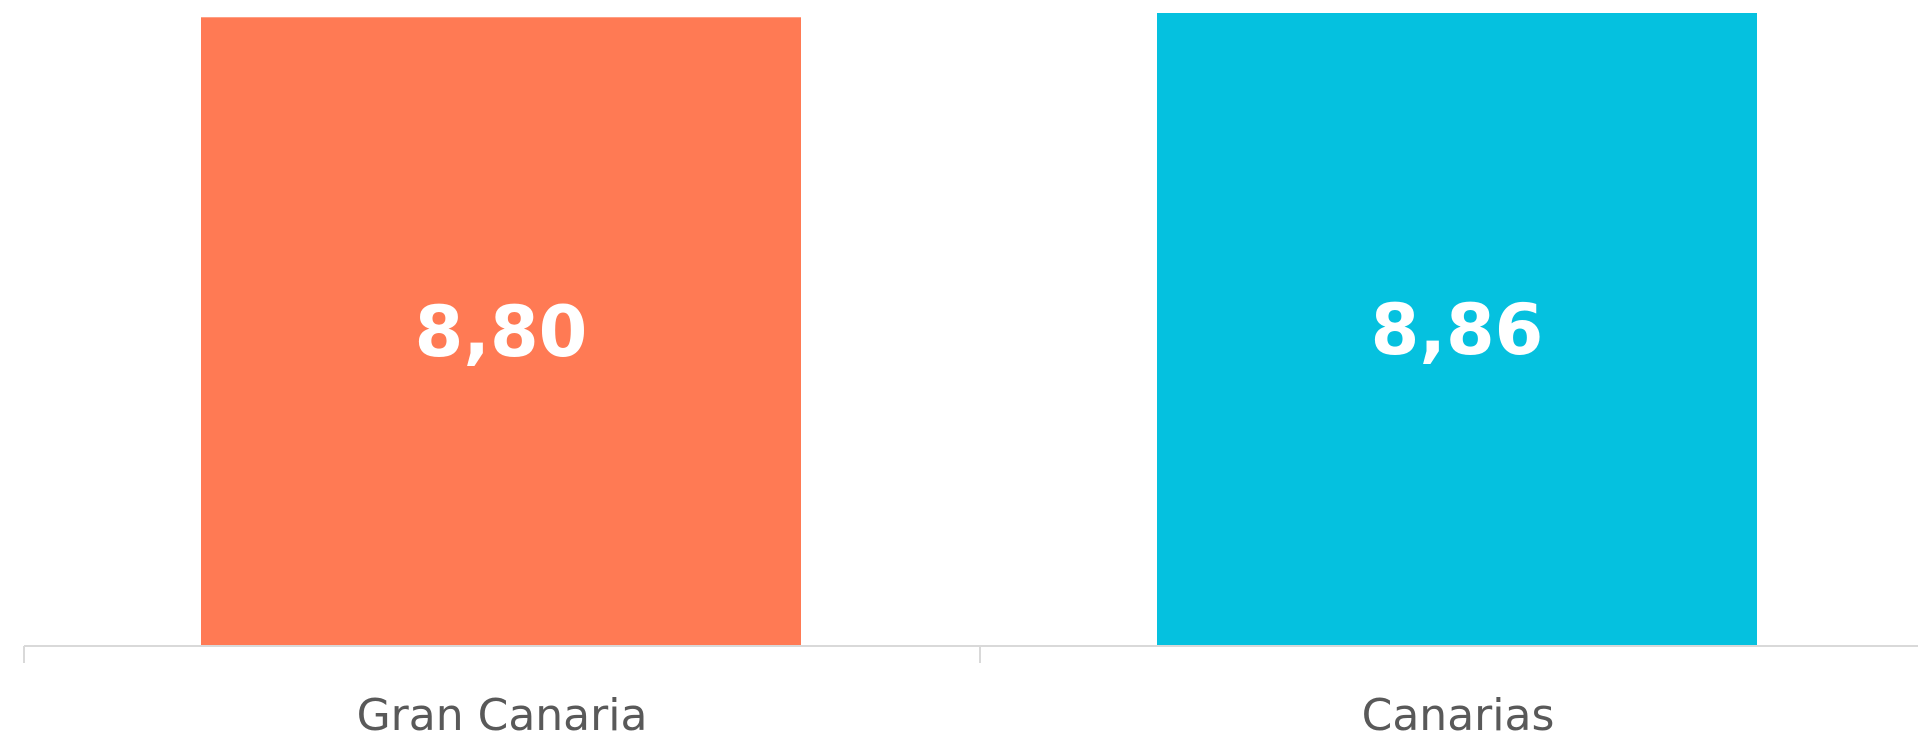 Image resolution: width=1918 pixels, height=741 pixels. I want to click on data-label-canarias: 8,86, so click(1457, 330).